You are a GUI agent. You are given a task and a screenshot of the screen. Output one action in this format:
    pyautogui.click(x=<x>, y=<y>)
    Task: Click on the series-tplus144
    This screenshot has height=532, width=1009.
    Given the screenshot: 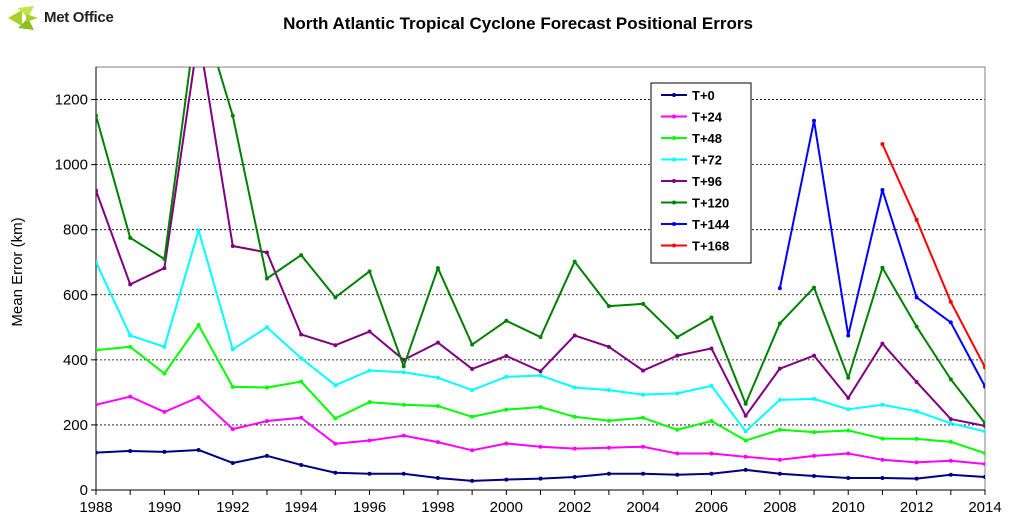 What is the action you would take?
    pyautogui.click(x=881, y=253)
    